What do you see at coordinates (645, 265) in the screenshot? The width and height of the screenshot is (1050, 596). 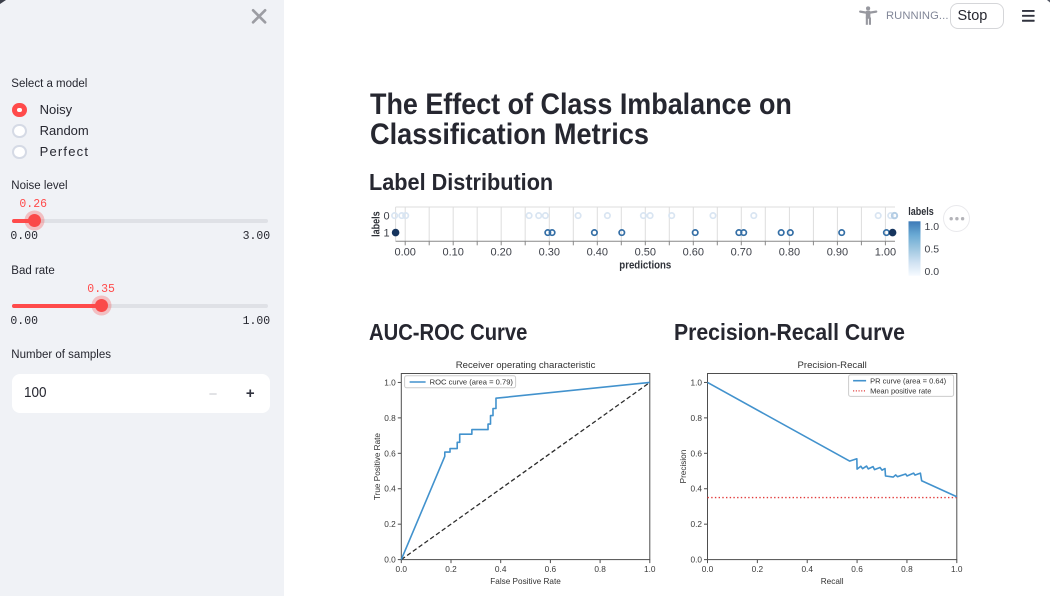 I see `svg-text: predictions` at bounding box center [645, 265].